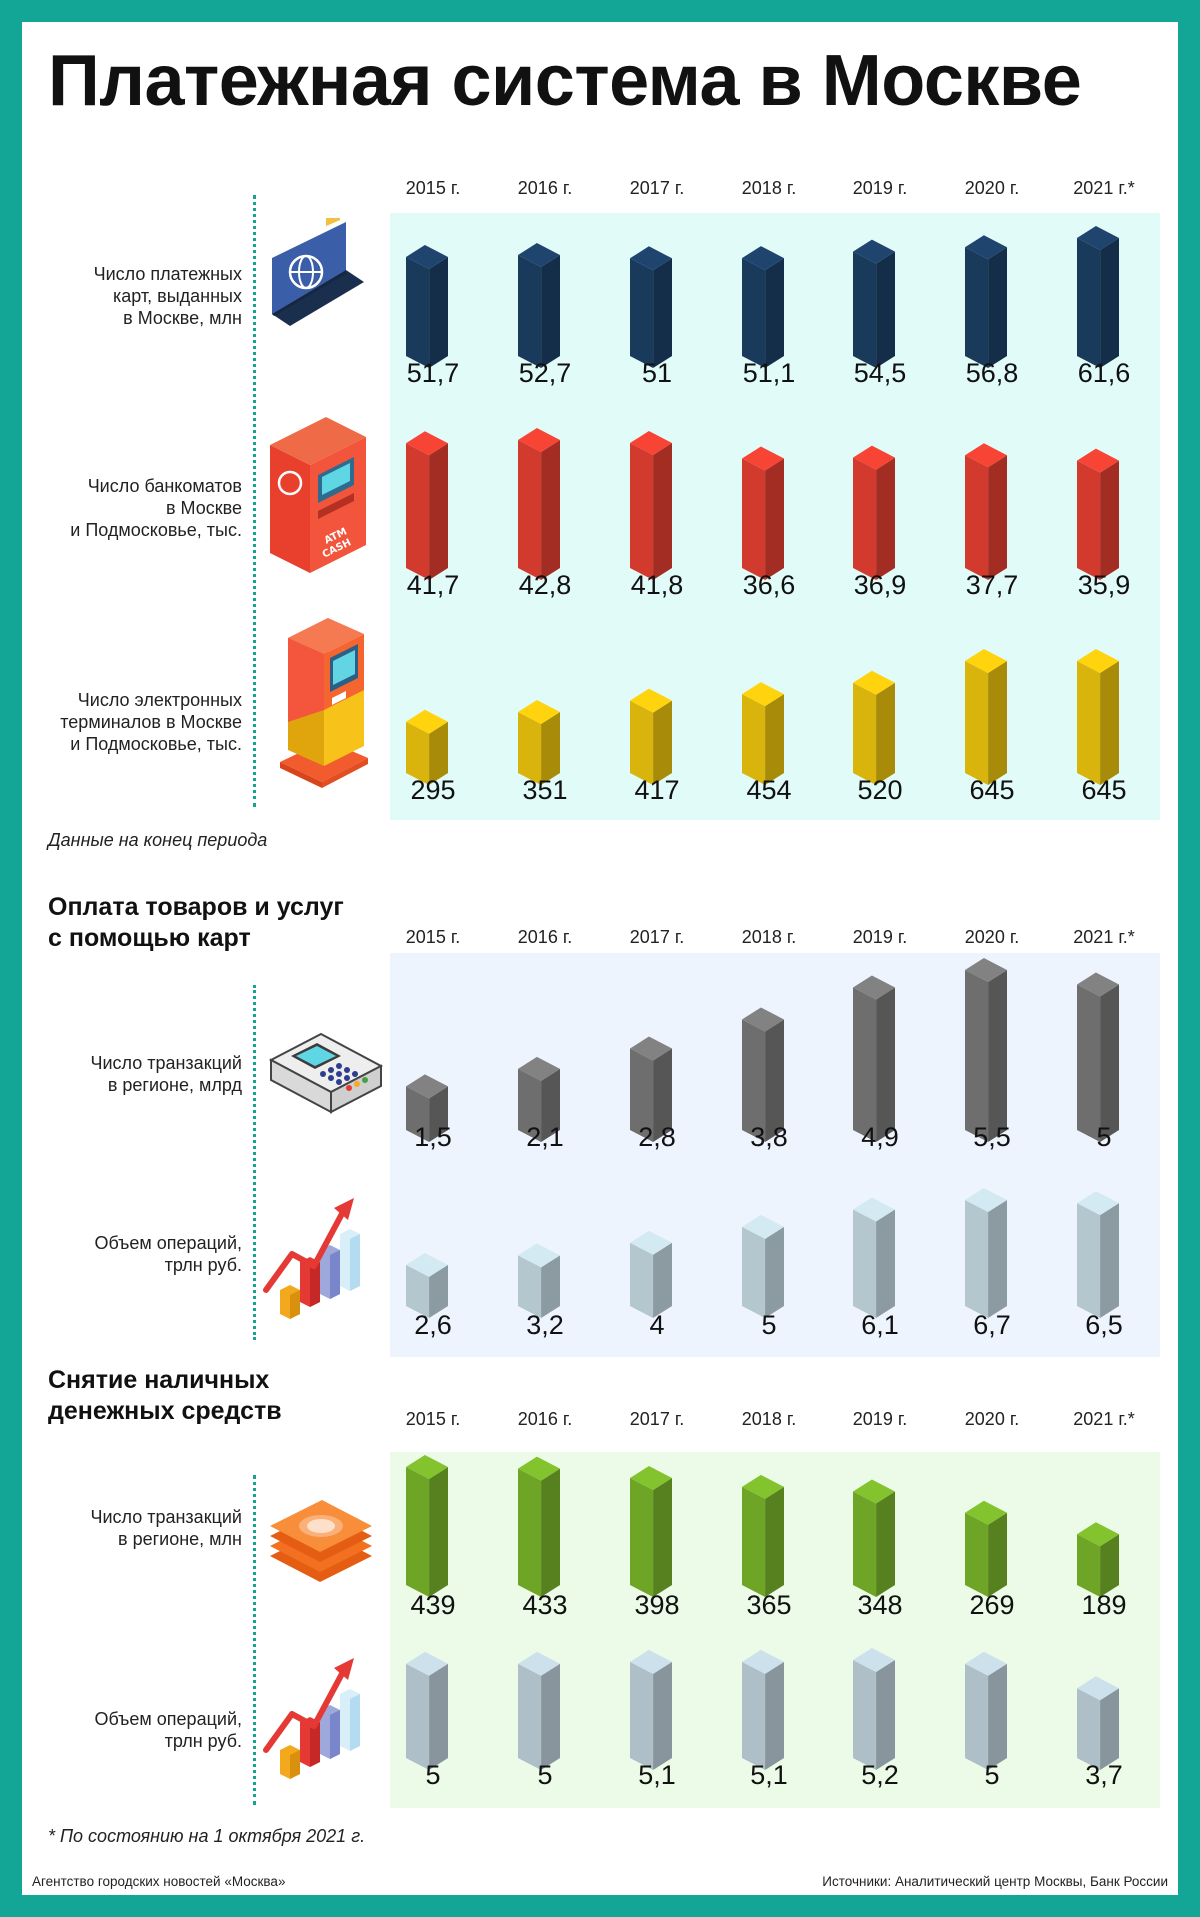 This screenshot has width=1200, height=1917. I want to click on value-label: 42,8, so click(545, 585).